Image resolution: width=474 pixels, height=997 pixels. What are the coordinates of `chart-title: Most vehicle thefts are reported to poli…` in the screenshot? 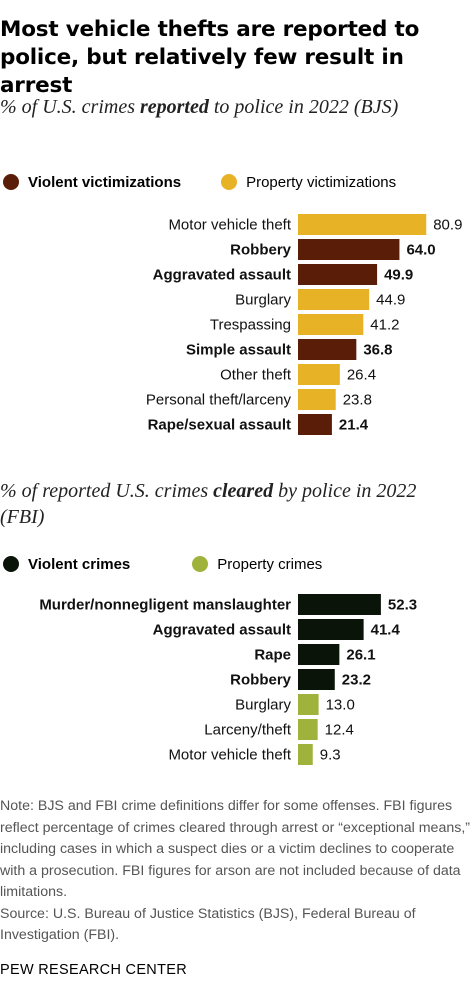 It's located at (210, 57).